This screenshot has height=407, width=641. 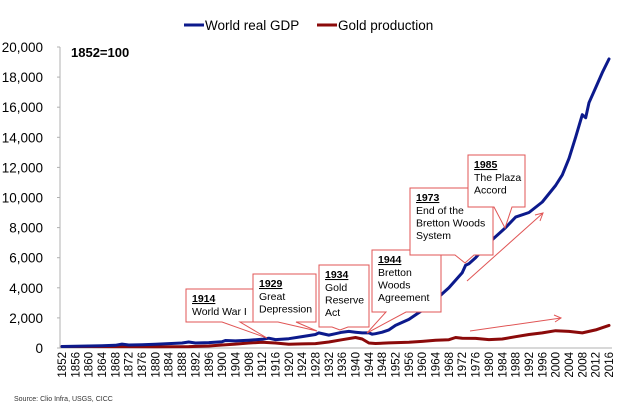 I want to click on x-tick-label: 1900, so click(x=223, y=365).